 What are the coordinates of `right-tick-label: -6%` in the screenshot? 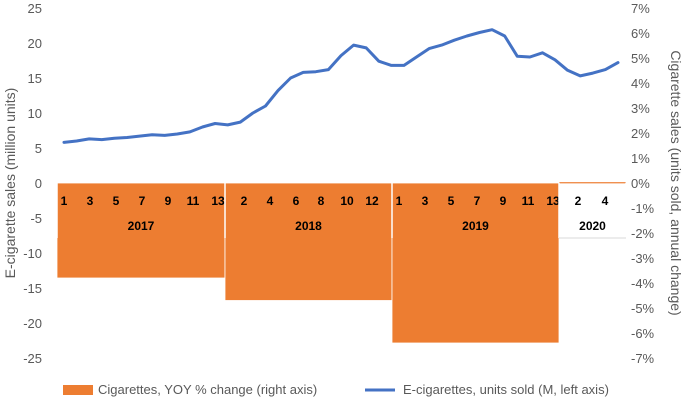 It's located at (643, 333).